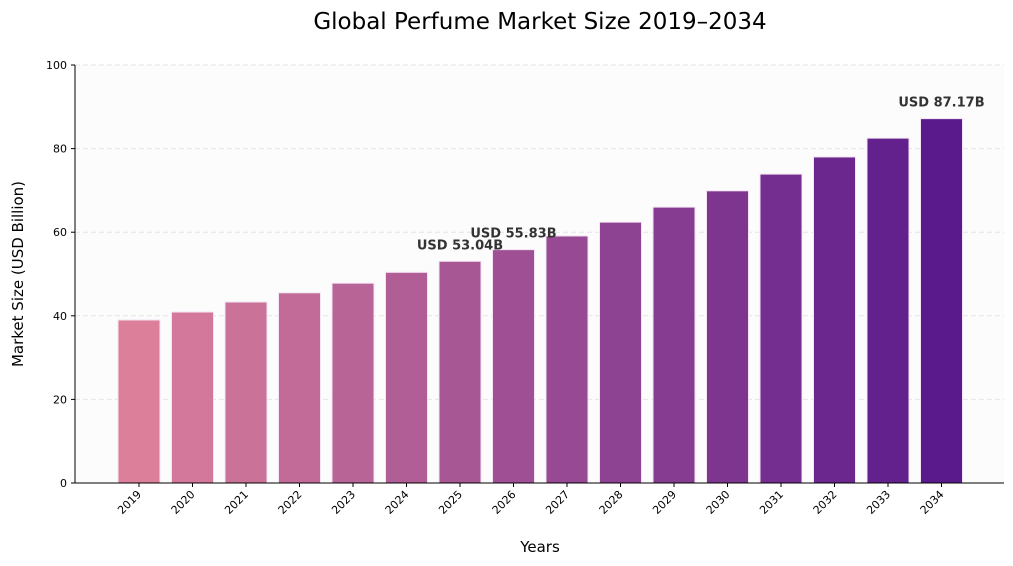 Image resolution: width=1013 pixels, height=566 pixels. What do you see at coordinates (771, 502) in the screenshot?
I see `x-tick-label: 2031` at bounding box center [771, 502].